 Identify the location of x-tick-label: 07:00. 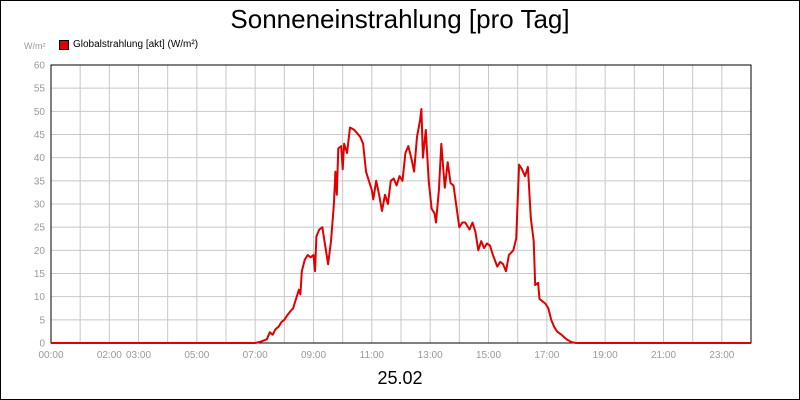
(255, 355).